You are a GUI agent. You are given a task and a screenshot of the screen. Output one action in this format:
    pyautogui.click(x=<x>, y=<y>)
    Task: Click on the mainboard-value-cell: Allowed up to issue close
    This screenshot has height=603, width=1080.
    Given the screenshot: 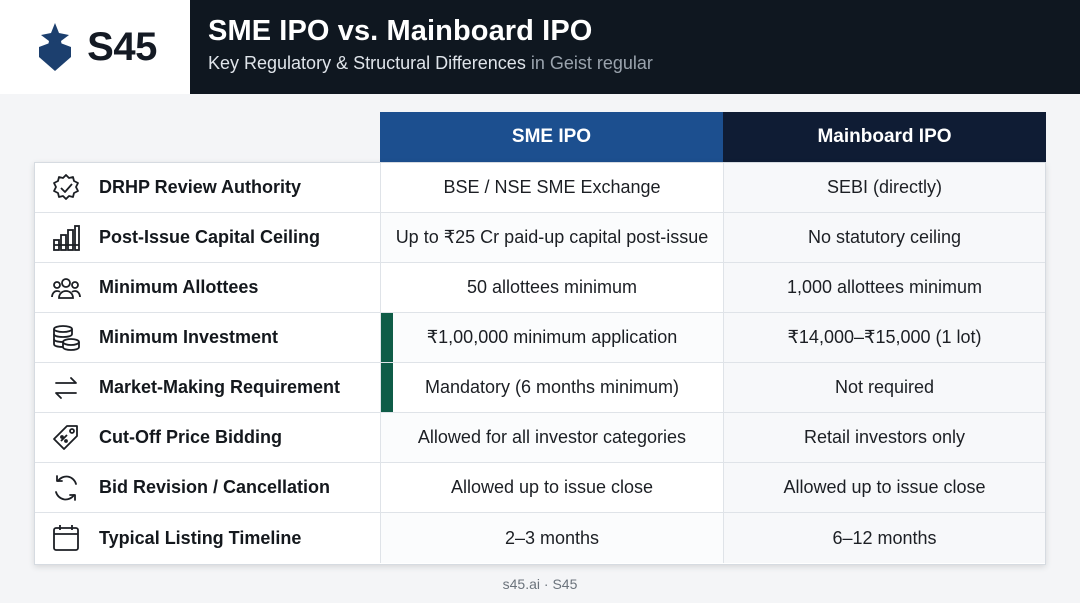 What is the action you would take?
    pyautogui.click(x=884, y=487)
    